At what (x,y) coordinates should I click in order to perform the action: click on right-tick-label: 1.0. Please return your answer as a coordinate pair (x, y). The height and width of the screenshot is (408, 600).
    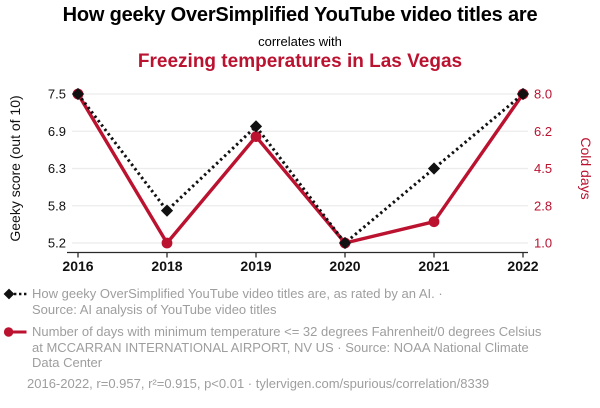
    Looking at the image, I should click on (543, 243).